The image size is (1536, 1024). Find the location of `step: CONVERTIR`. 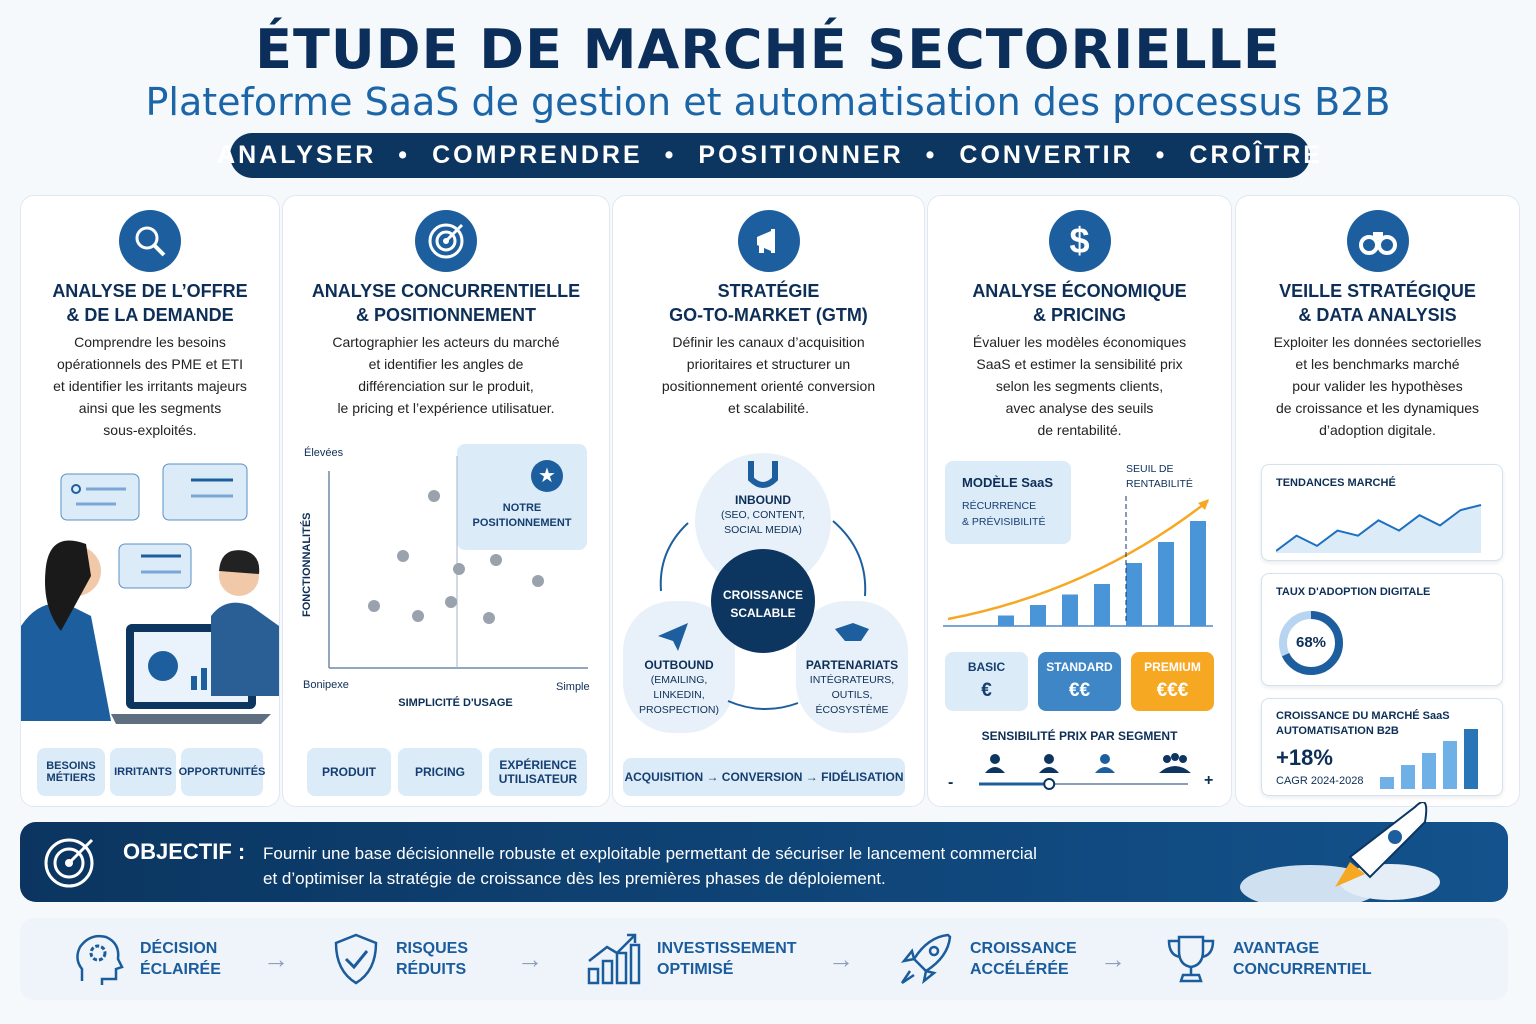

step: CONVERTIR is located at coordinates (1046, 155).